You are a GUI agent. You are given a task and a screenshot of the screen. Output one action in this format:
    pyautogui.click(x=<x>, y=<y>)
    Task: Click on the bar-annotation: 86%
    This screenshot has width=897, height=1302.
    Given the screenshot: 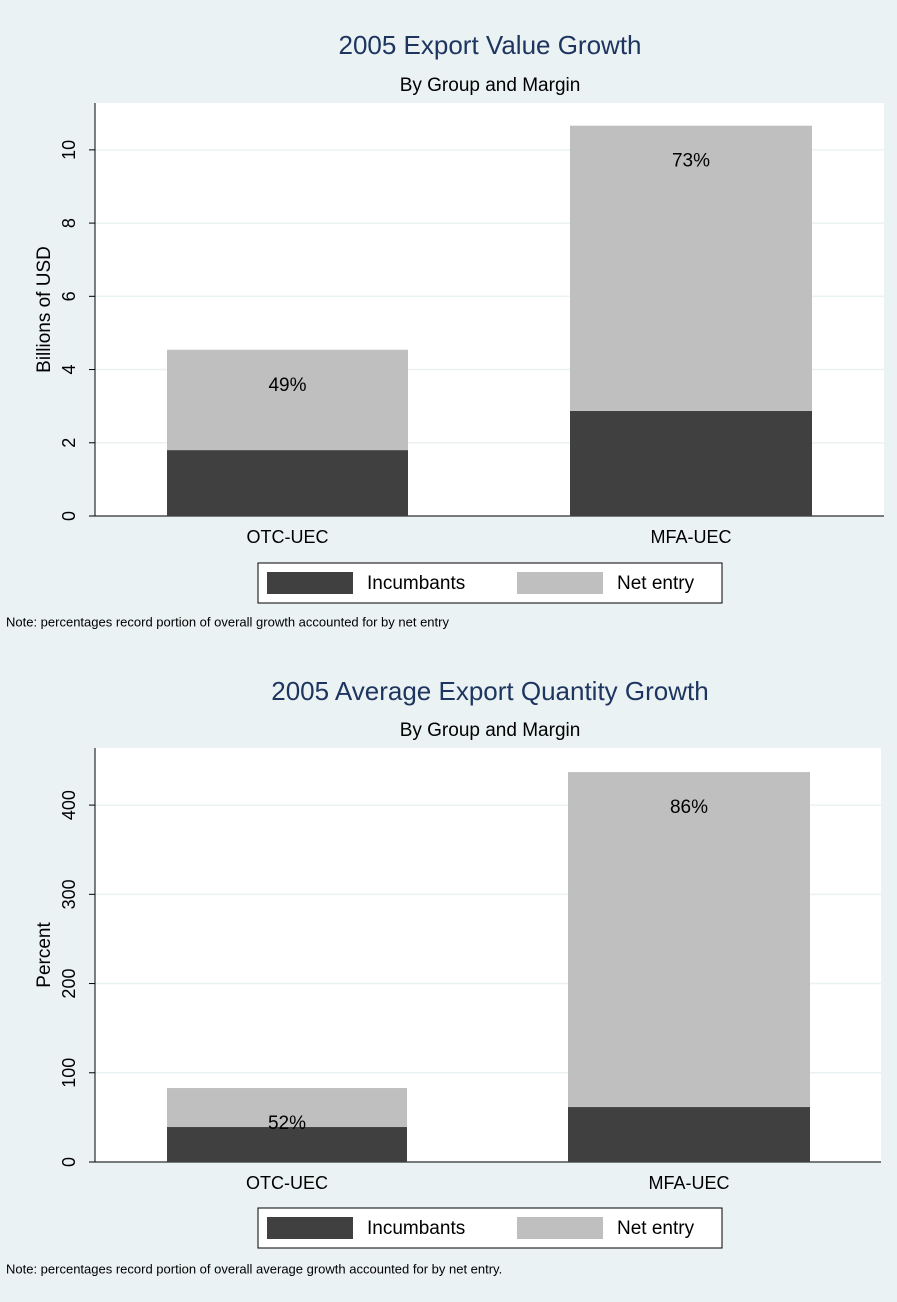 What is the action you would take?
    pyautogui.click(x=689, y=807)
    